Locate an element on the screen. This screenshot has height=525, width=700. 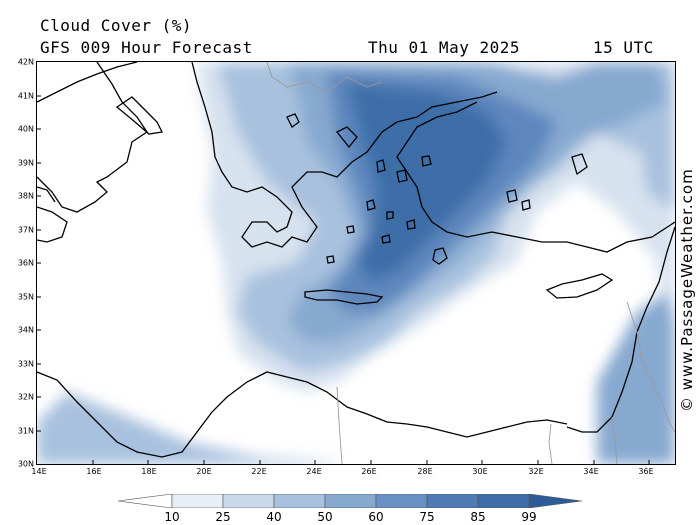
legend-value: 75 is located at coordinates (427, 517).